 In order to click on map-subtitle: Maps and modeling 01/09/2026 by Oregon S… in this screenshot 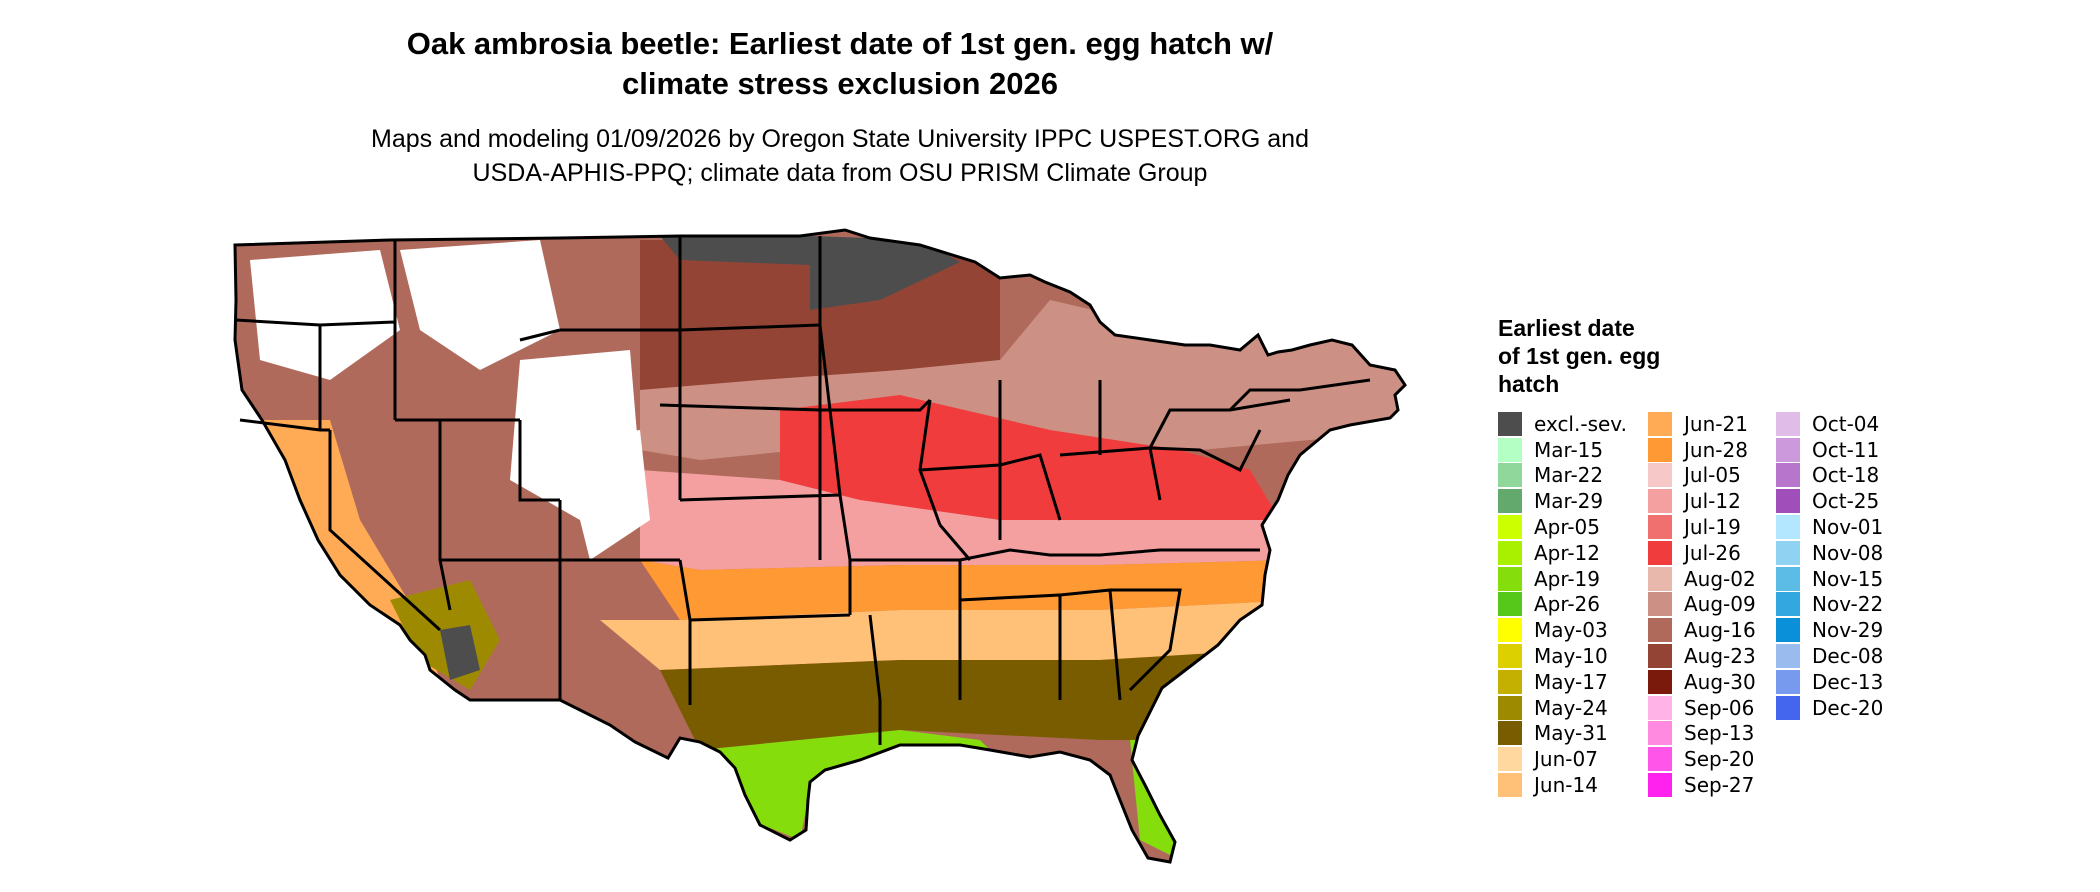, I will do `click(840, 156)`.